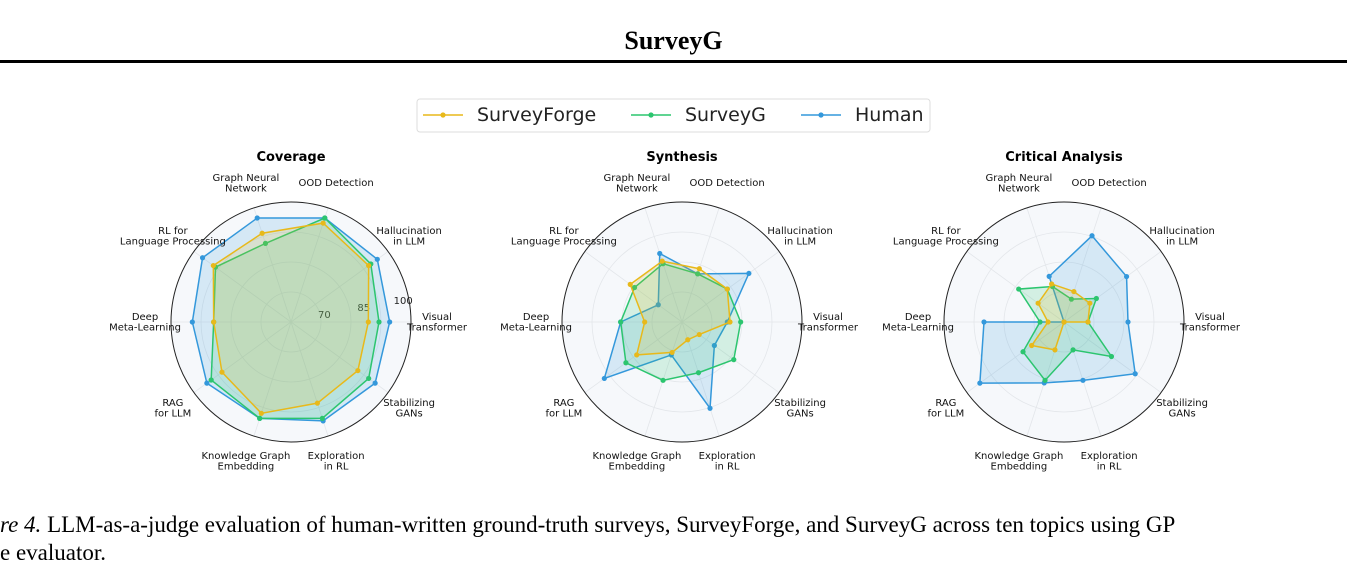  I want to click on radial-tick-label: 100, so click(403, 301).